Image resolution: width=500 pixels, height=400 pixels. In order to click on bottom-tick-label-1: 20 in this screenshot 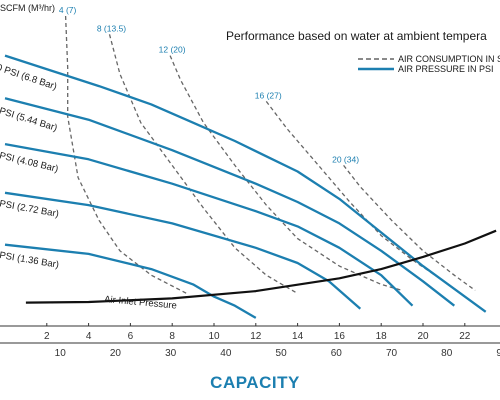, I will do `click(116, 353)`.